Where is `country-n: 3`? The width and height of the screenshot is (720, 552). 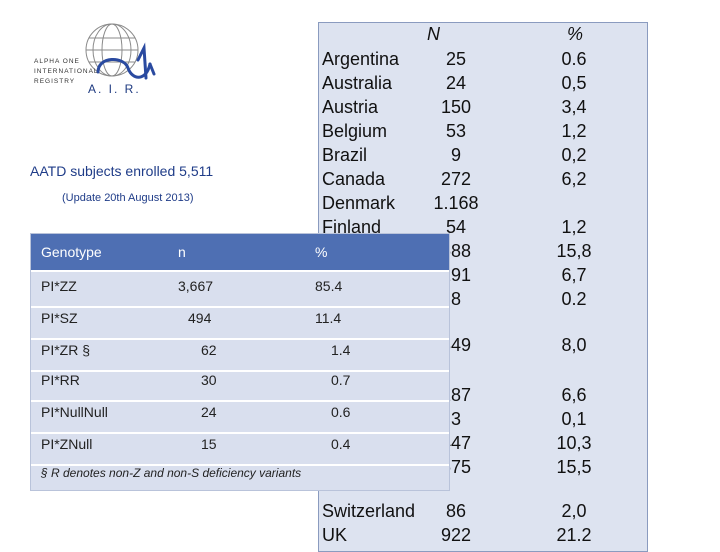 country-n: 3 is located at coordinates (455, 419).